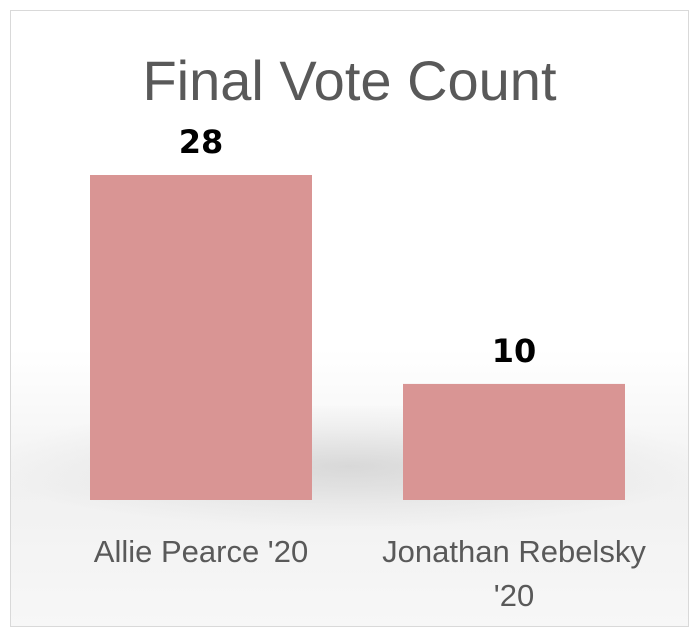 This screenshot has height=629, width=691. I want to click on category-label-1-line-0: Jonathan Rebelsky, so click(514, 551).